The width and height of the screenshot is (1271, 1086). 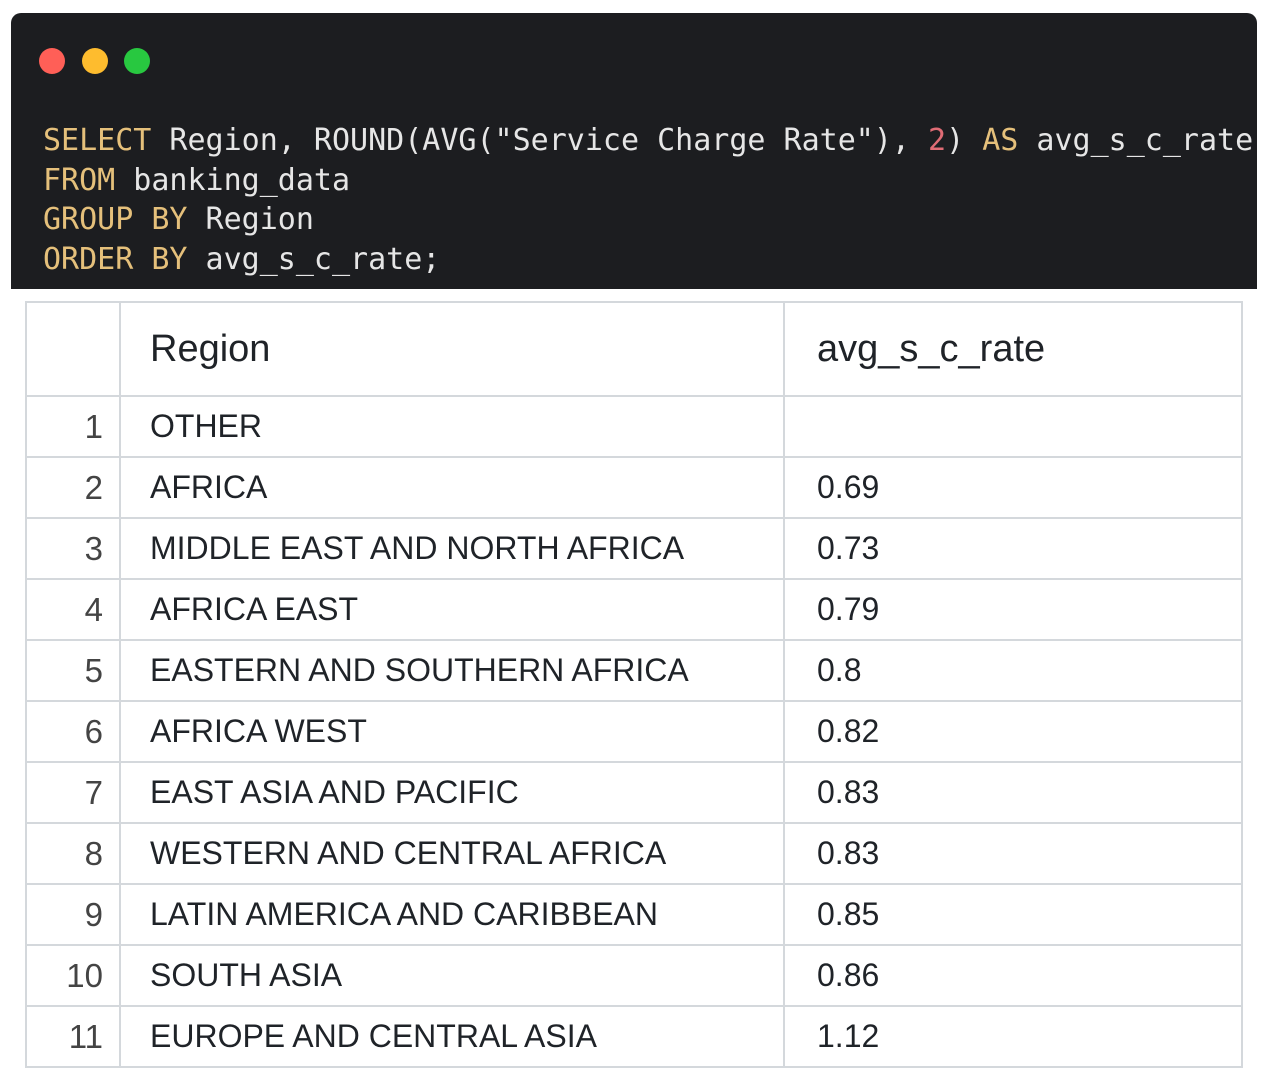 What do you see at coordinates (1000, 140) in the screenshot?
I see `code-token: AS` at bounding box center [1000, 140].